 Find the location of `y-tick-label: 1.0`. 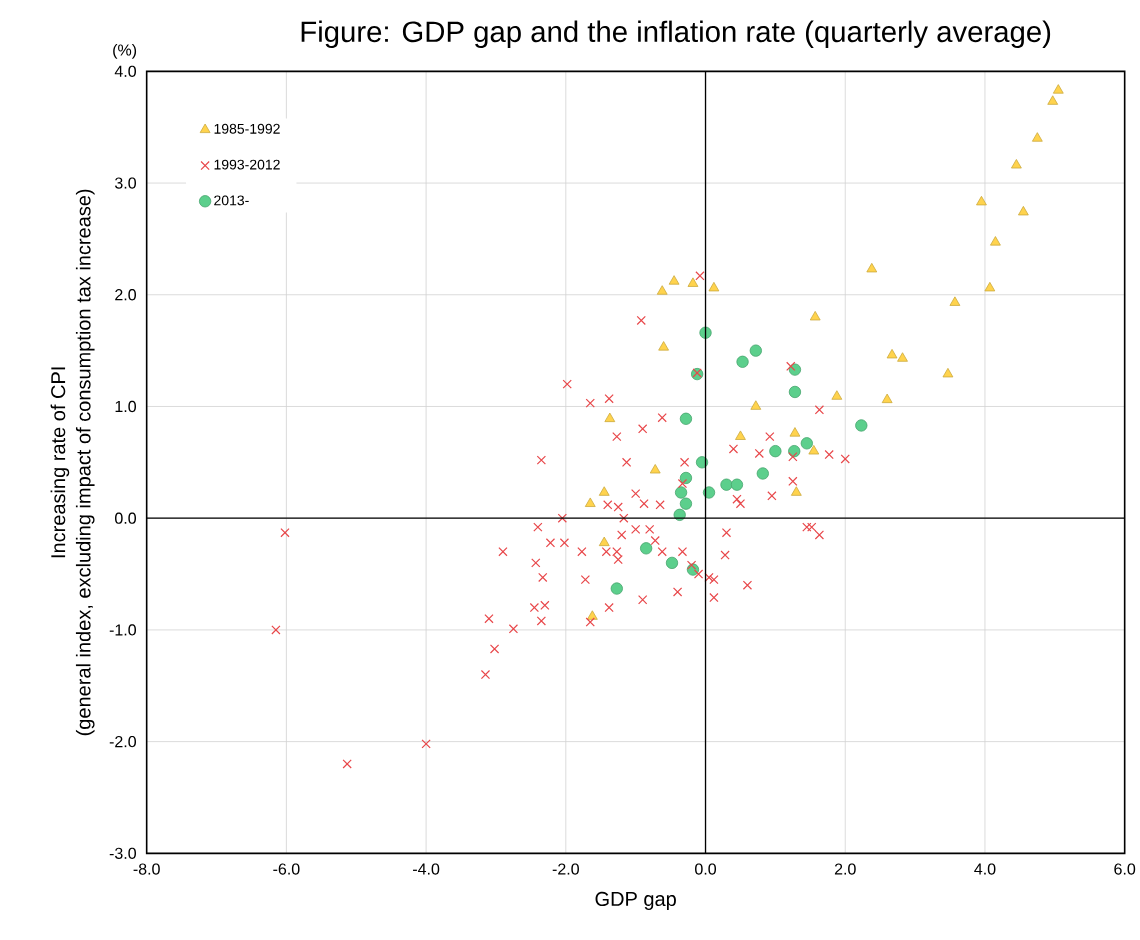

y-tick-label: 1.0 is located at coordinates (126, 406).